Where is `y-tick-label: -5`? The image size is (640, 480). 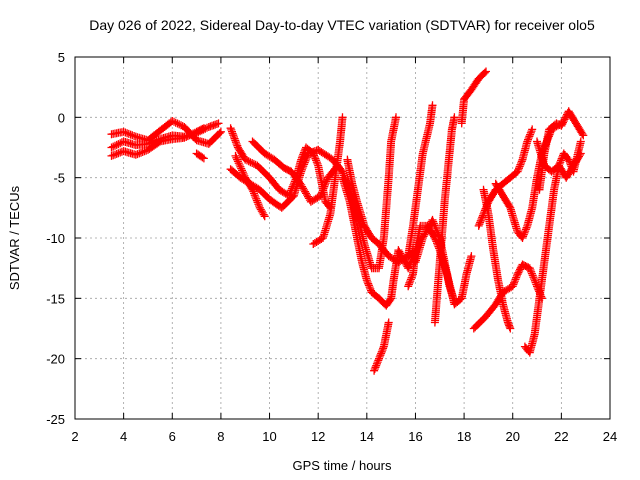
y-tick-label: -5 is located at coordinates (59, 178).